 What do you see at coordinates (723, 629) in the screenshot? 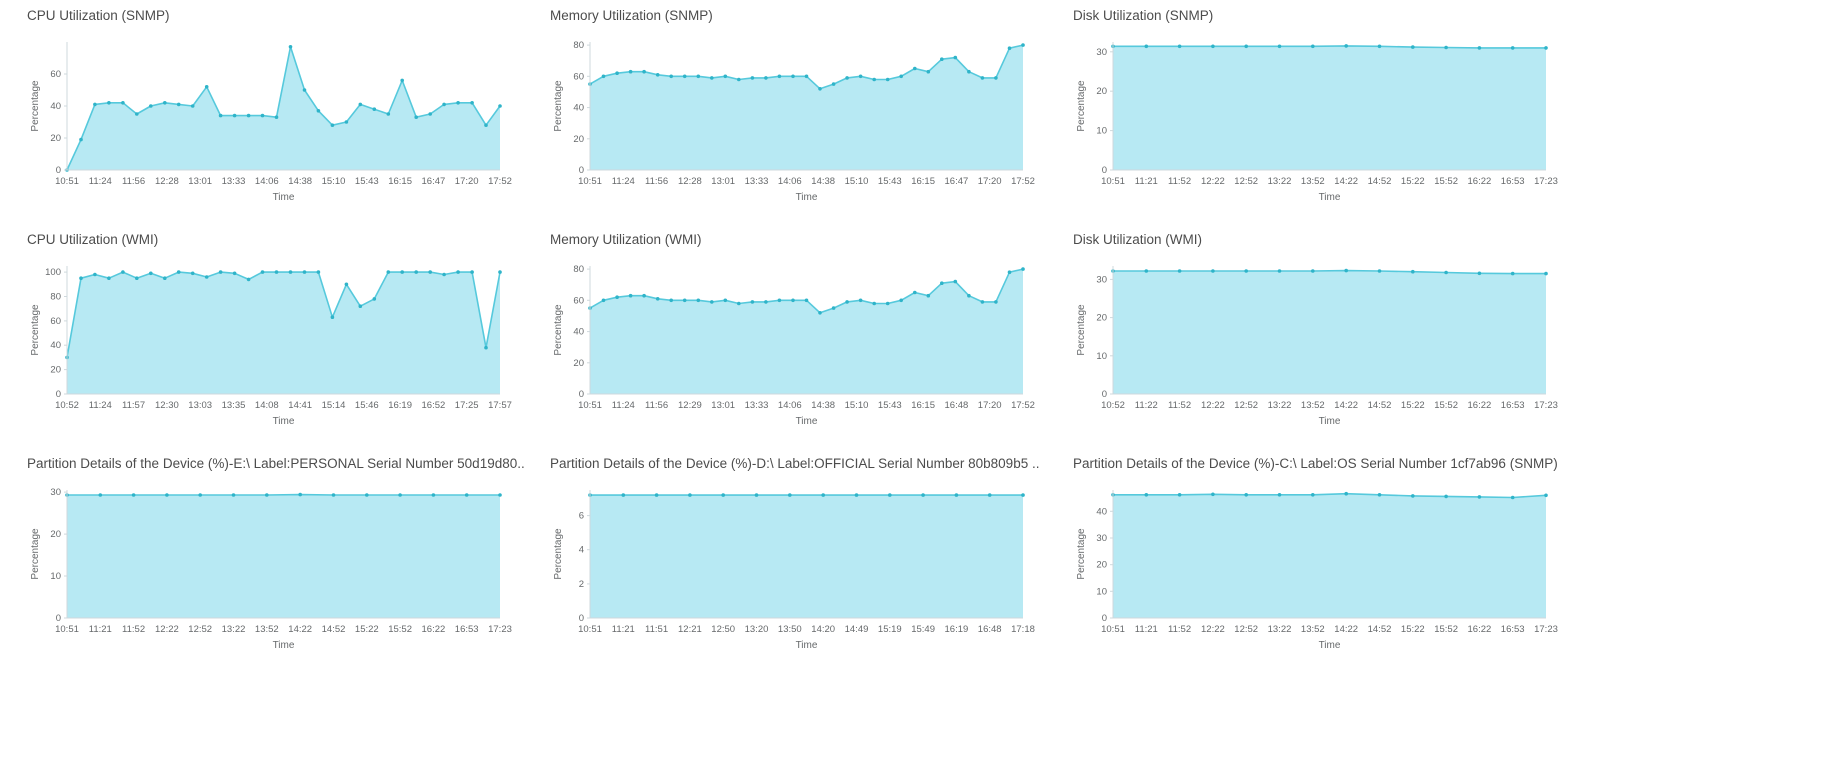
I see `svg-text: 12:50` at bounding box center [723, 629].